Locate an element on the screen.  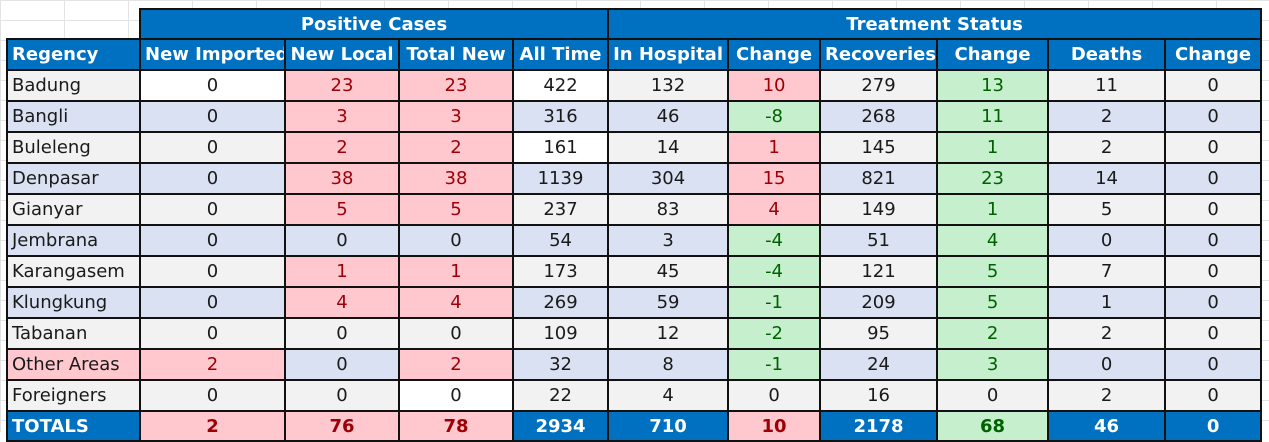
total-new-cell: 23 is located at coordinates (456, 85).